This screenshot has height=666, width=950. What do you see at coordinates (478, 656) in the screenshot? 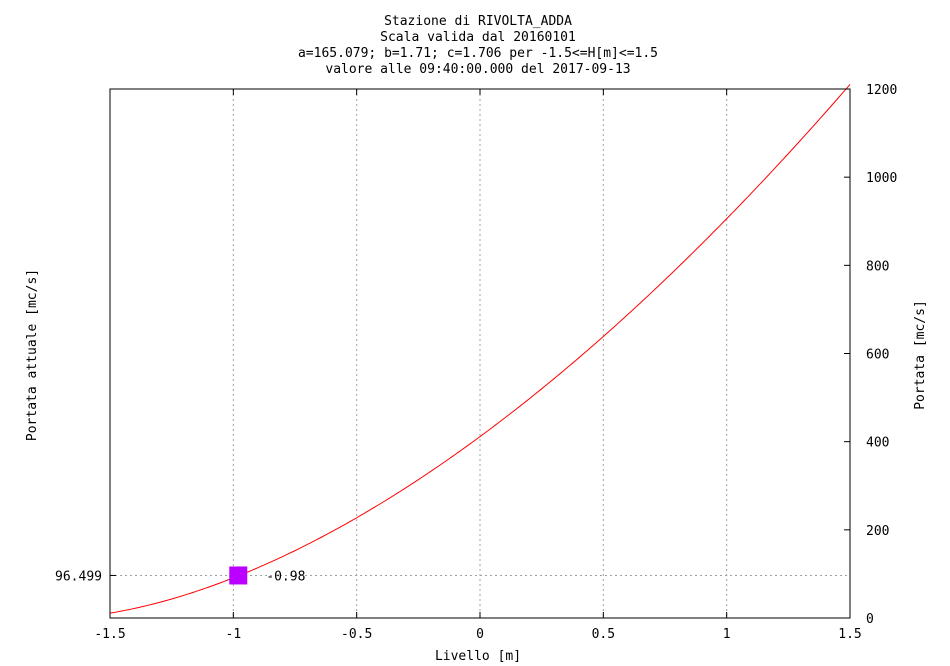
I see `x-axis-label: Livello [m]` at bounding box center [478, 656].